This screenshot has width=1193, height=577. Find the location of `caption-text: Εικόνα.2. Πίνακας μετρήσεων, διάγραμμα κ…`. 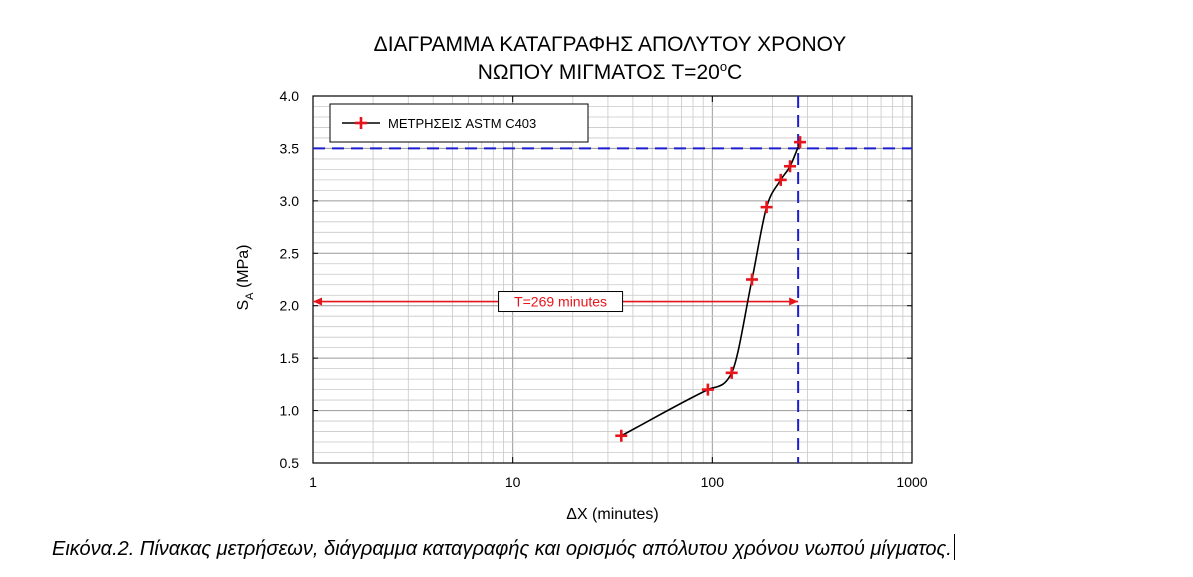

caption-text: Εικόνα.2. Πίνακας μετρήσεων, διάγραμμα κ… is located at coordinates (502, 549).